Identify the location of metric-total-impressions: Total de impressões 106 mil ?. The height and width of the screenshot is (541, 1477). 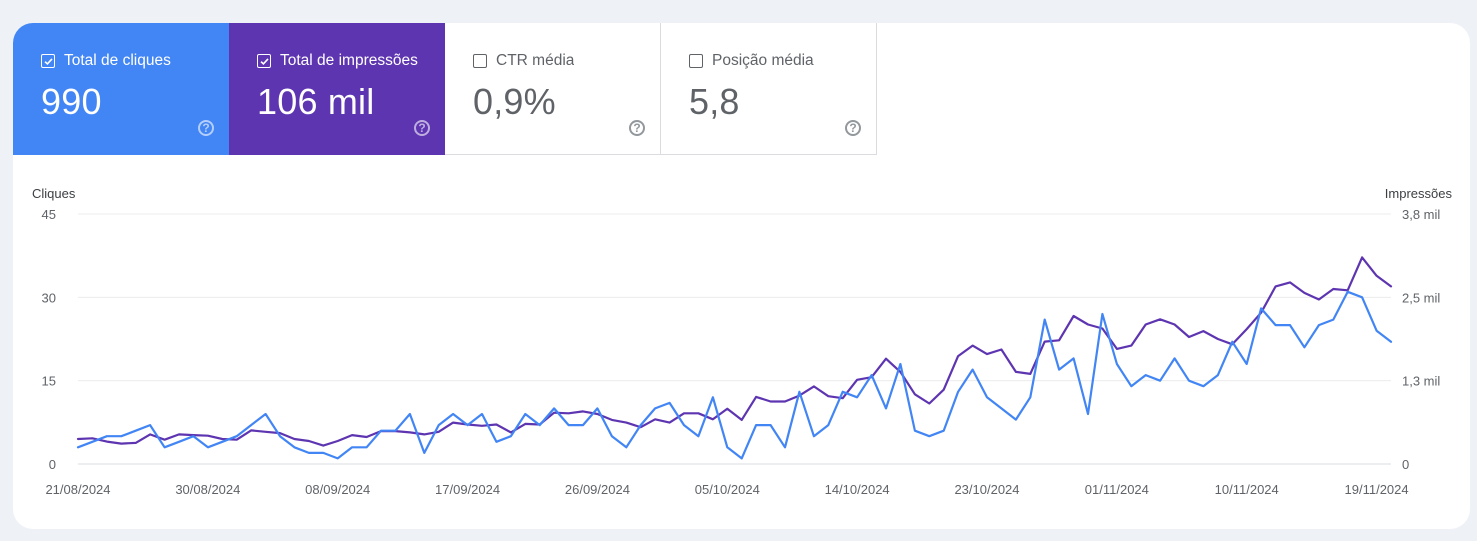
(337, 89).